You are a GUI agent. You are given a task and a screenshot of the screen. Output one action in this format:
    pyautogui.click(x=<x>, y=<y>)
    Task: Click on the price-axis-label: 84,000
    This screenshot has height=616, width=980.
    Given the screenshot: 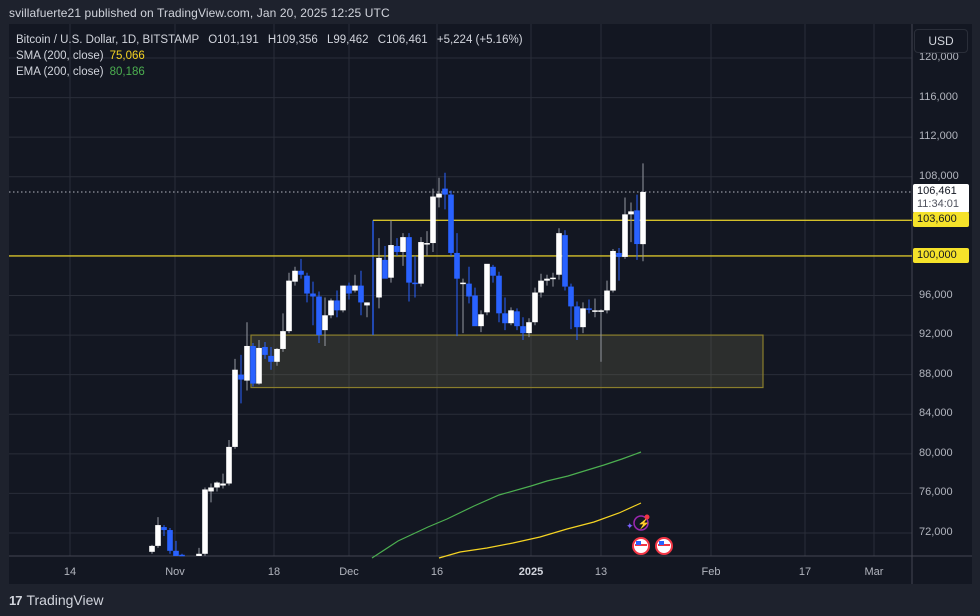 What is the action you would take?
    pyautogui.click(x=936, y=413)
    